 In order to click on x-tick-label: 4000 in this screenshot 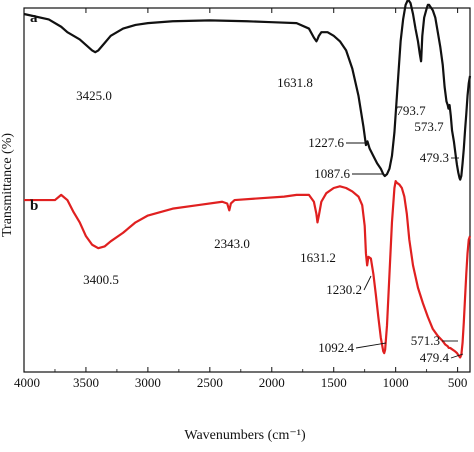, I will do `click(27, 382)`.